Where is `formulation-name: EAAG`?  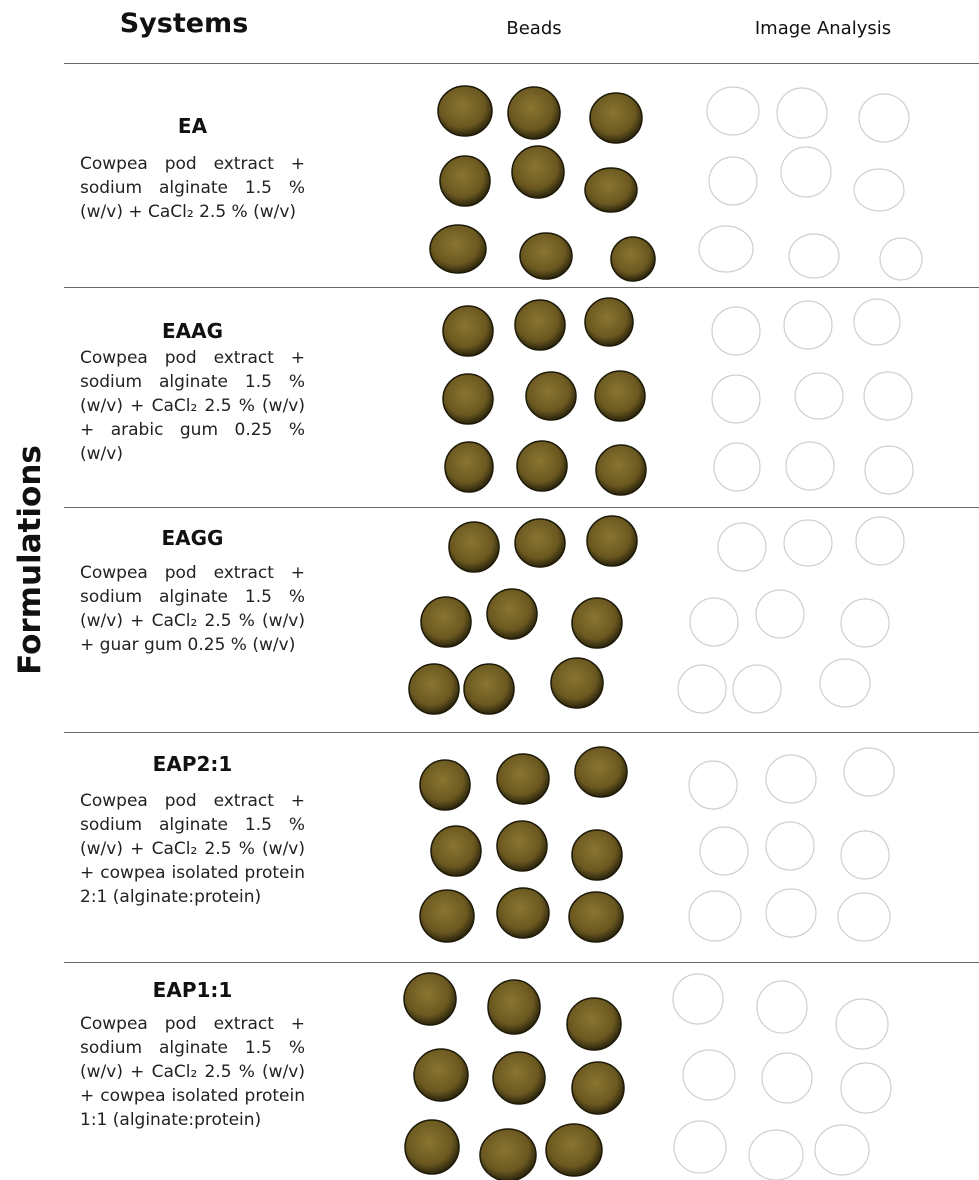
formulation-name: EAAG is located at coordinates (192, 331).